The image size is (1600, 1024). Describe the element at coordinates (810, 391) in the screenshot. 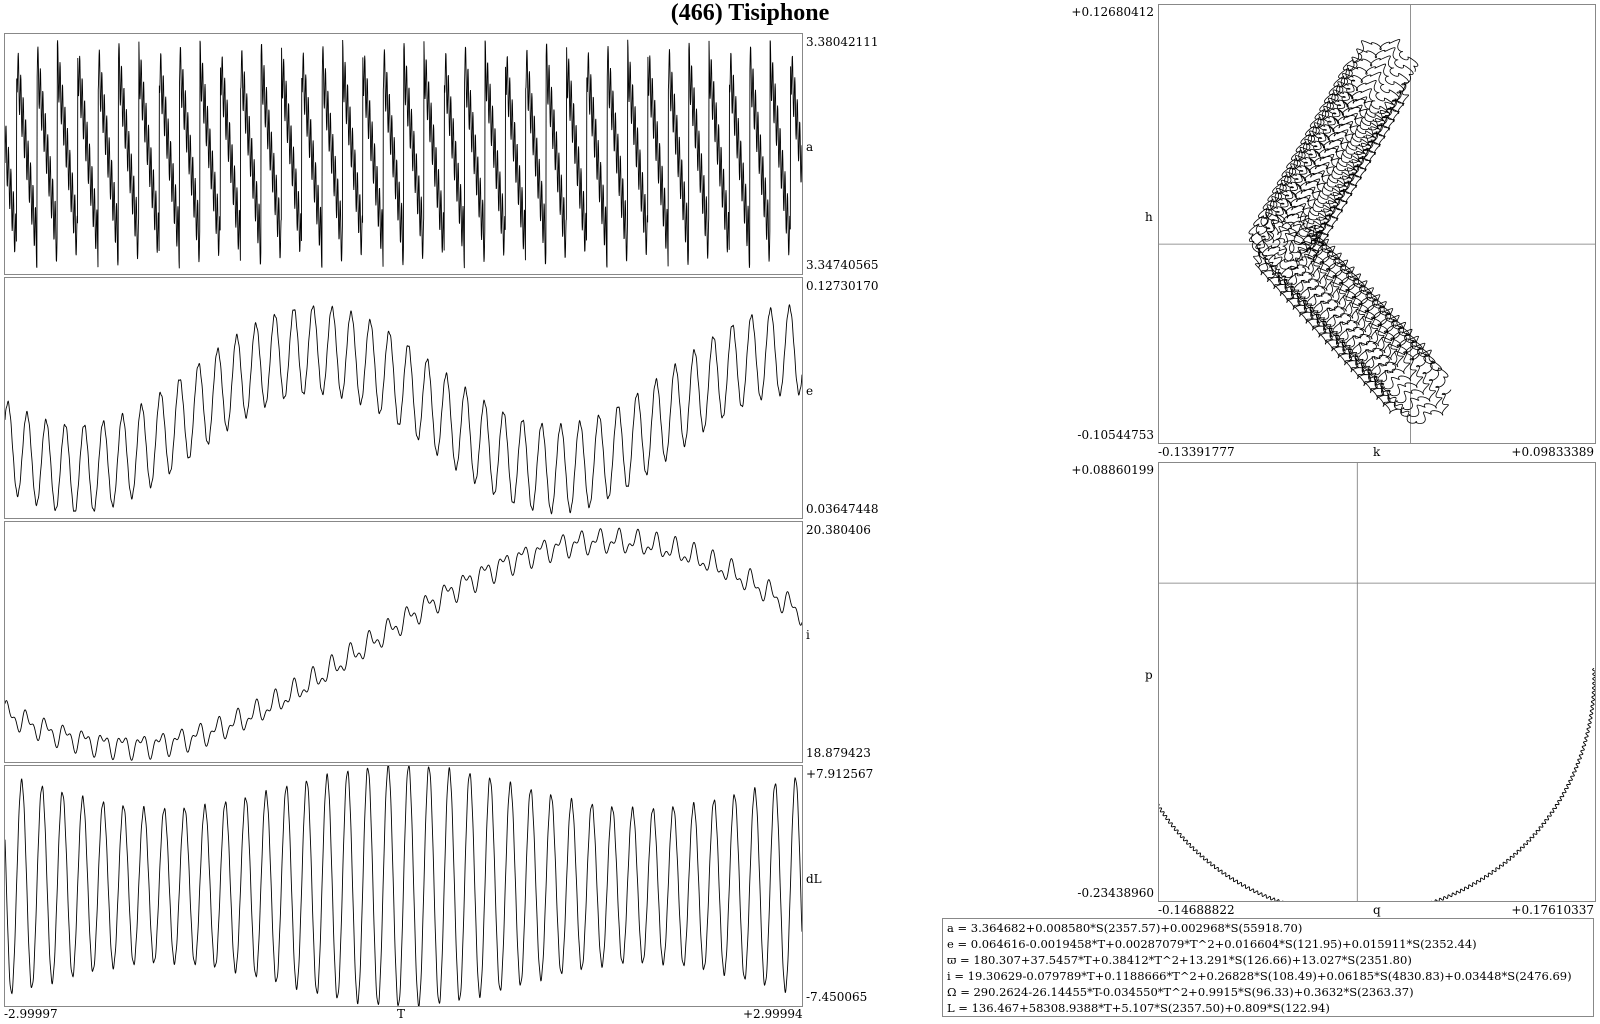

I see `e-axis-label: e` at that location.